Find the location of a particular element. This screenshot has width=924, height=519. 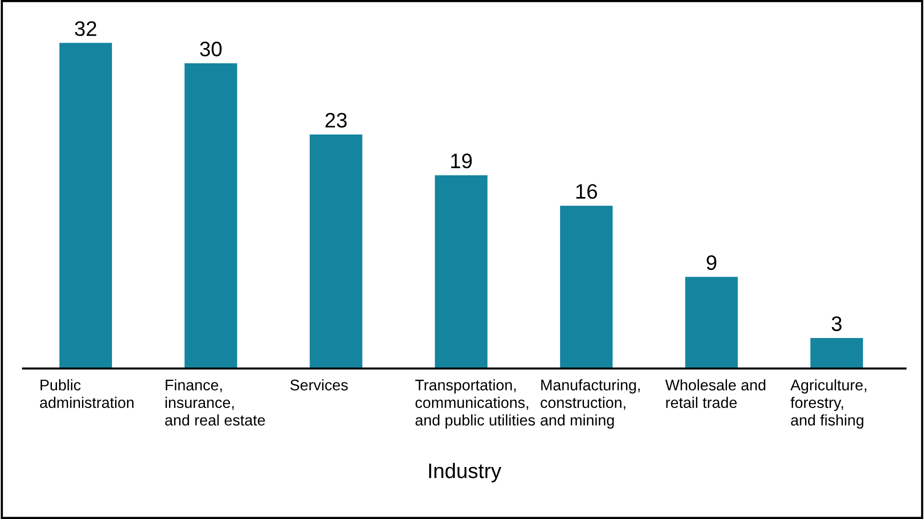

x-tick-label: Agriculture, forestry, and fishing is located at coordinates (828, 404).